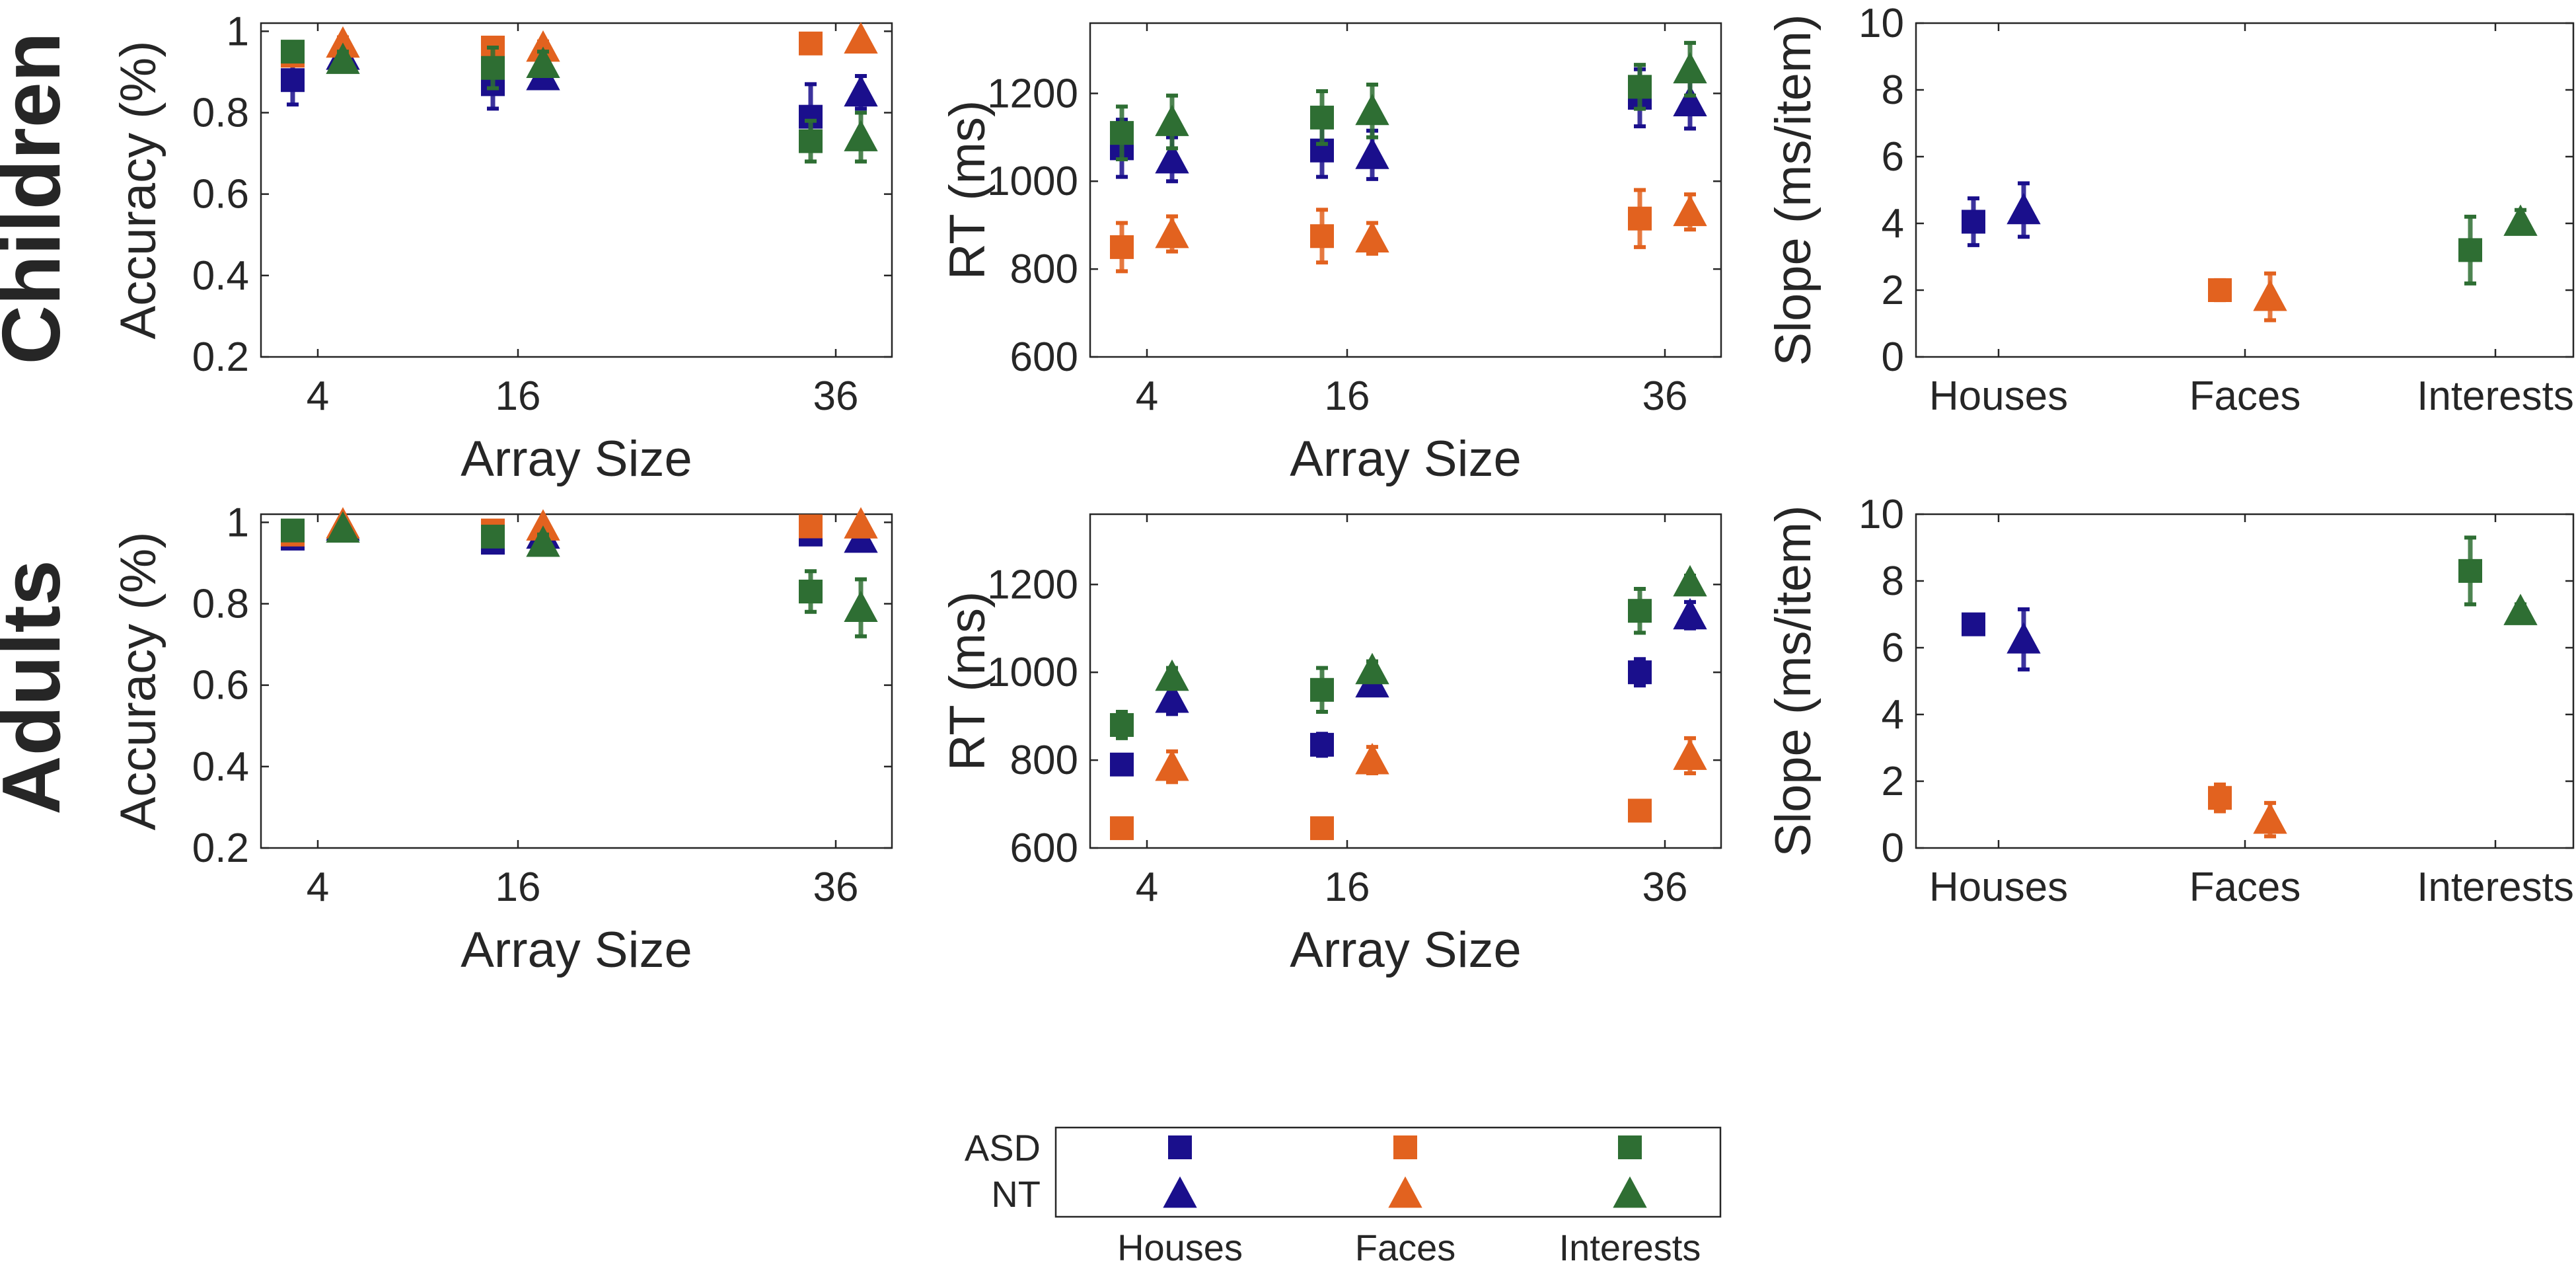  I want to click on y-axis-title: Accuracy (%), so click(138, 190).